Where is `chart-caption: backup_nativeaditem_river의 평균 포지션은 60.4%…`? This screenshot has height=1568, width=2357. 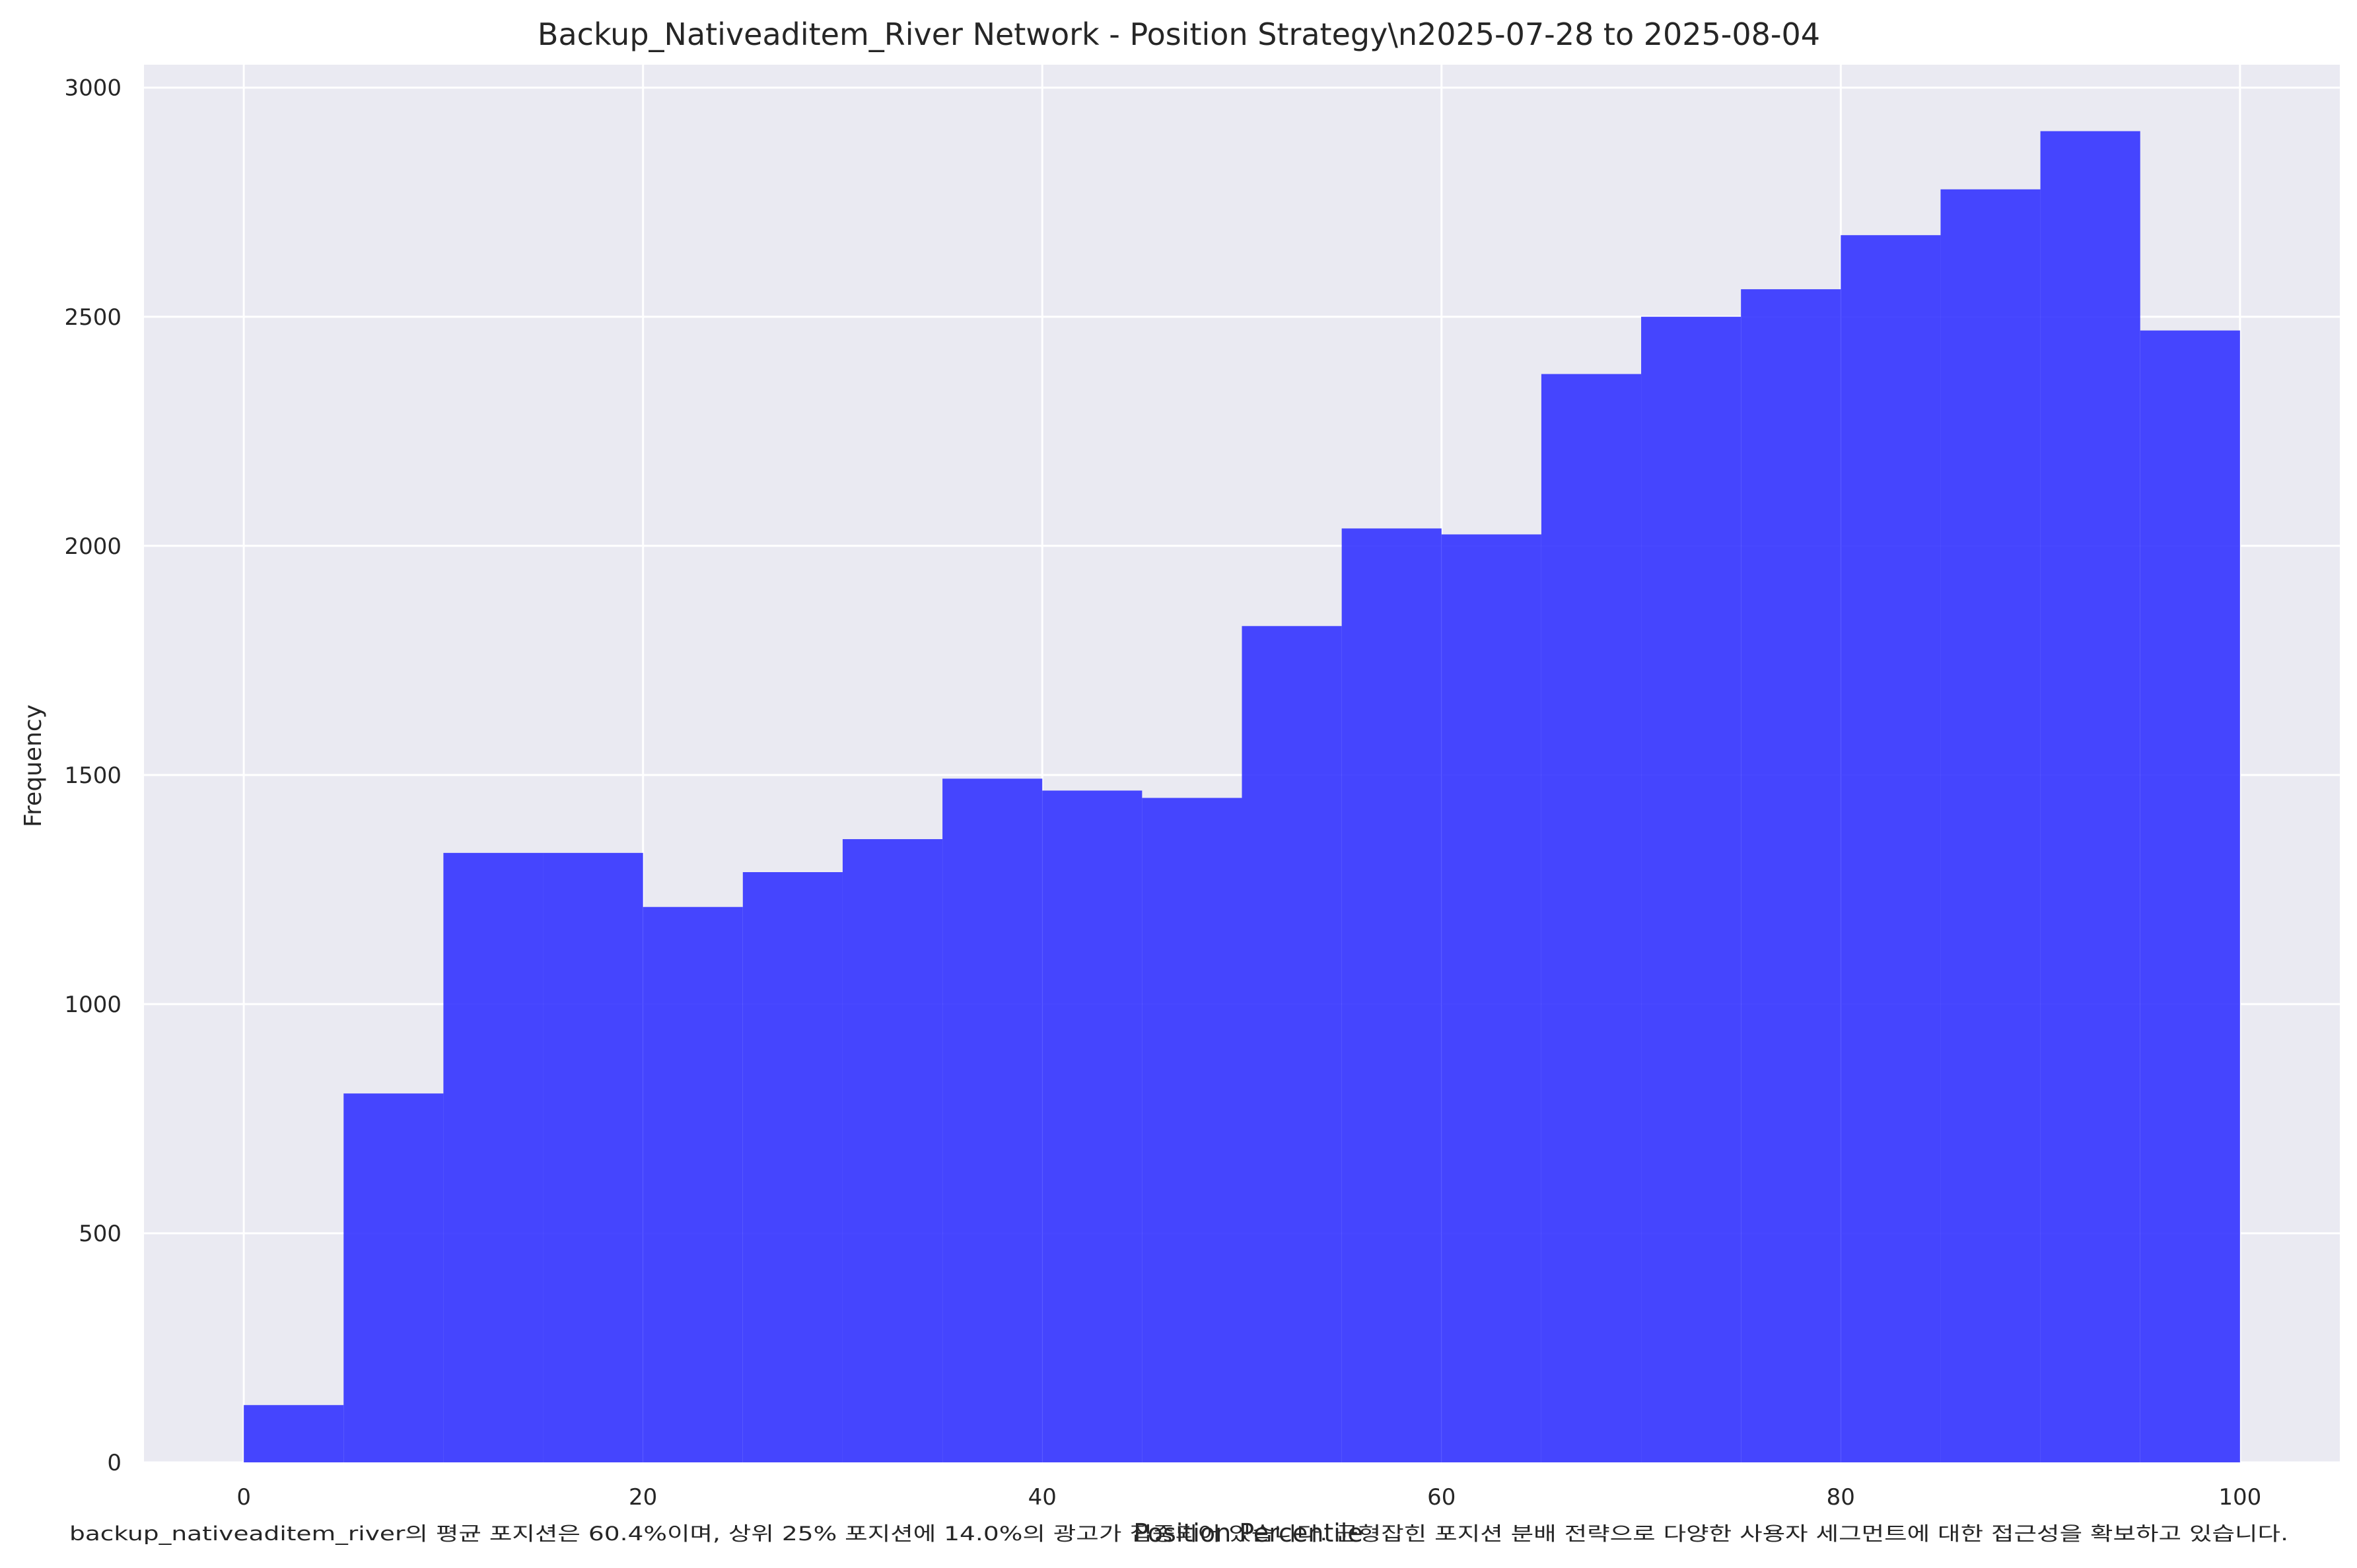
chart-caption: backup_nativeaditem_river의 평균 포지션은 60.4%… is located at coordinates (1178, 1533).